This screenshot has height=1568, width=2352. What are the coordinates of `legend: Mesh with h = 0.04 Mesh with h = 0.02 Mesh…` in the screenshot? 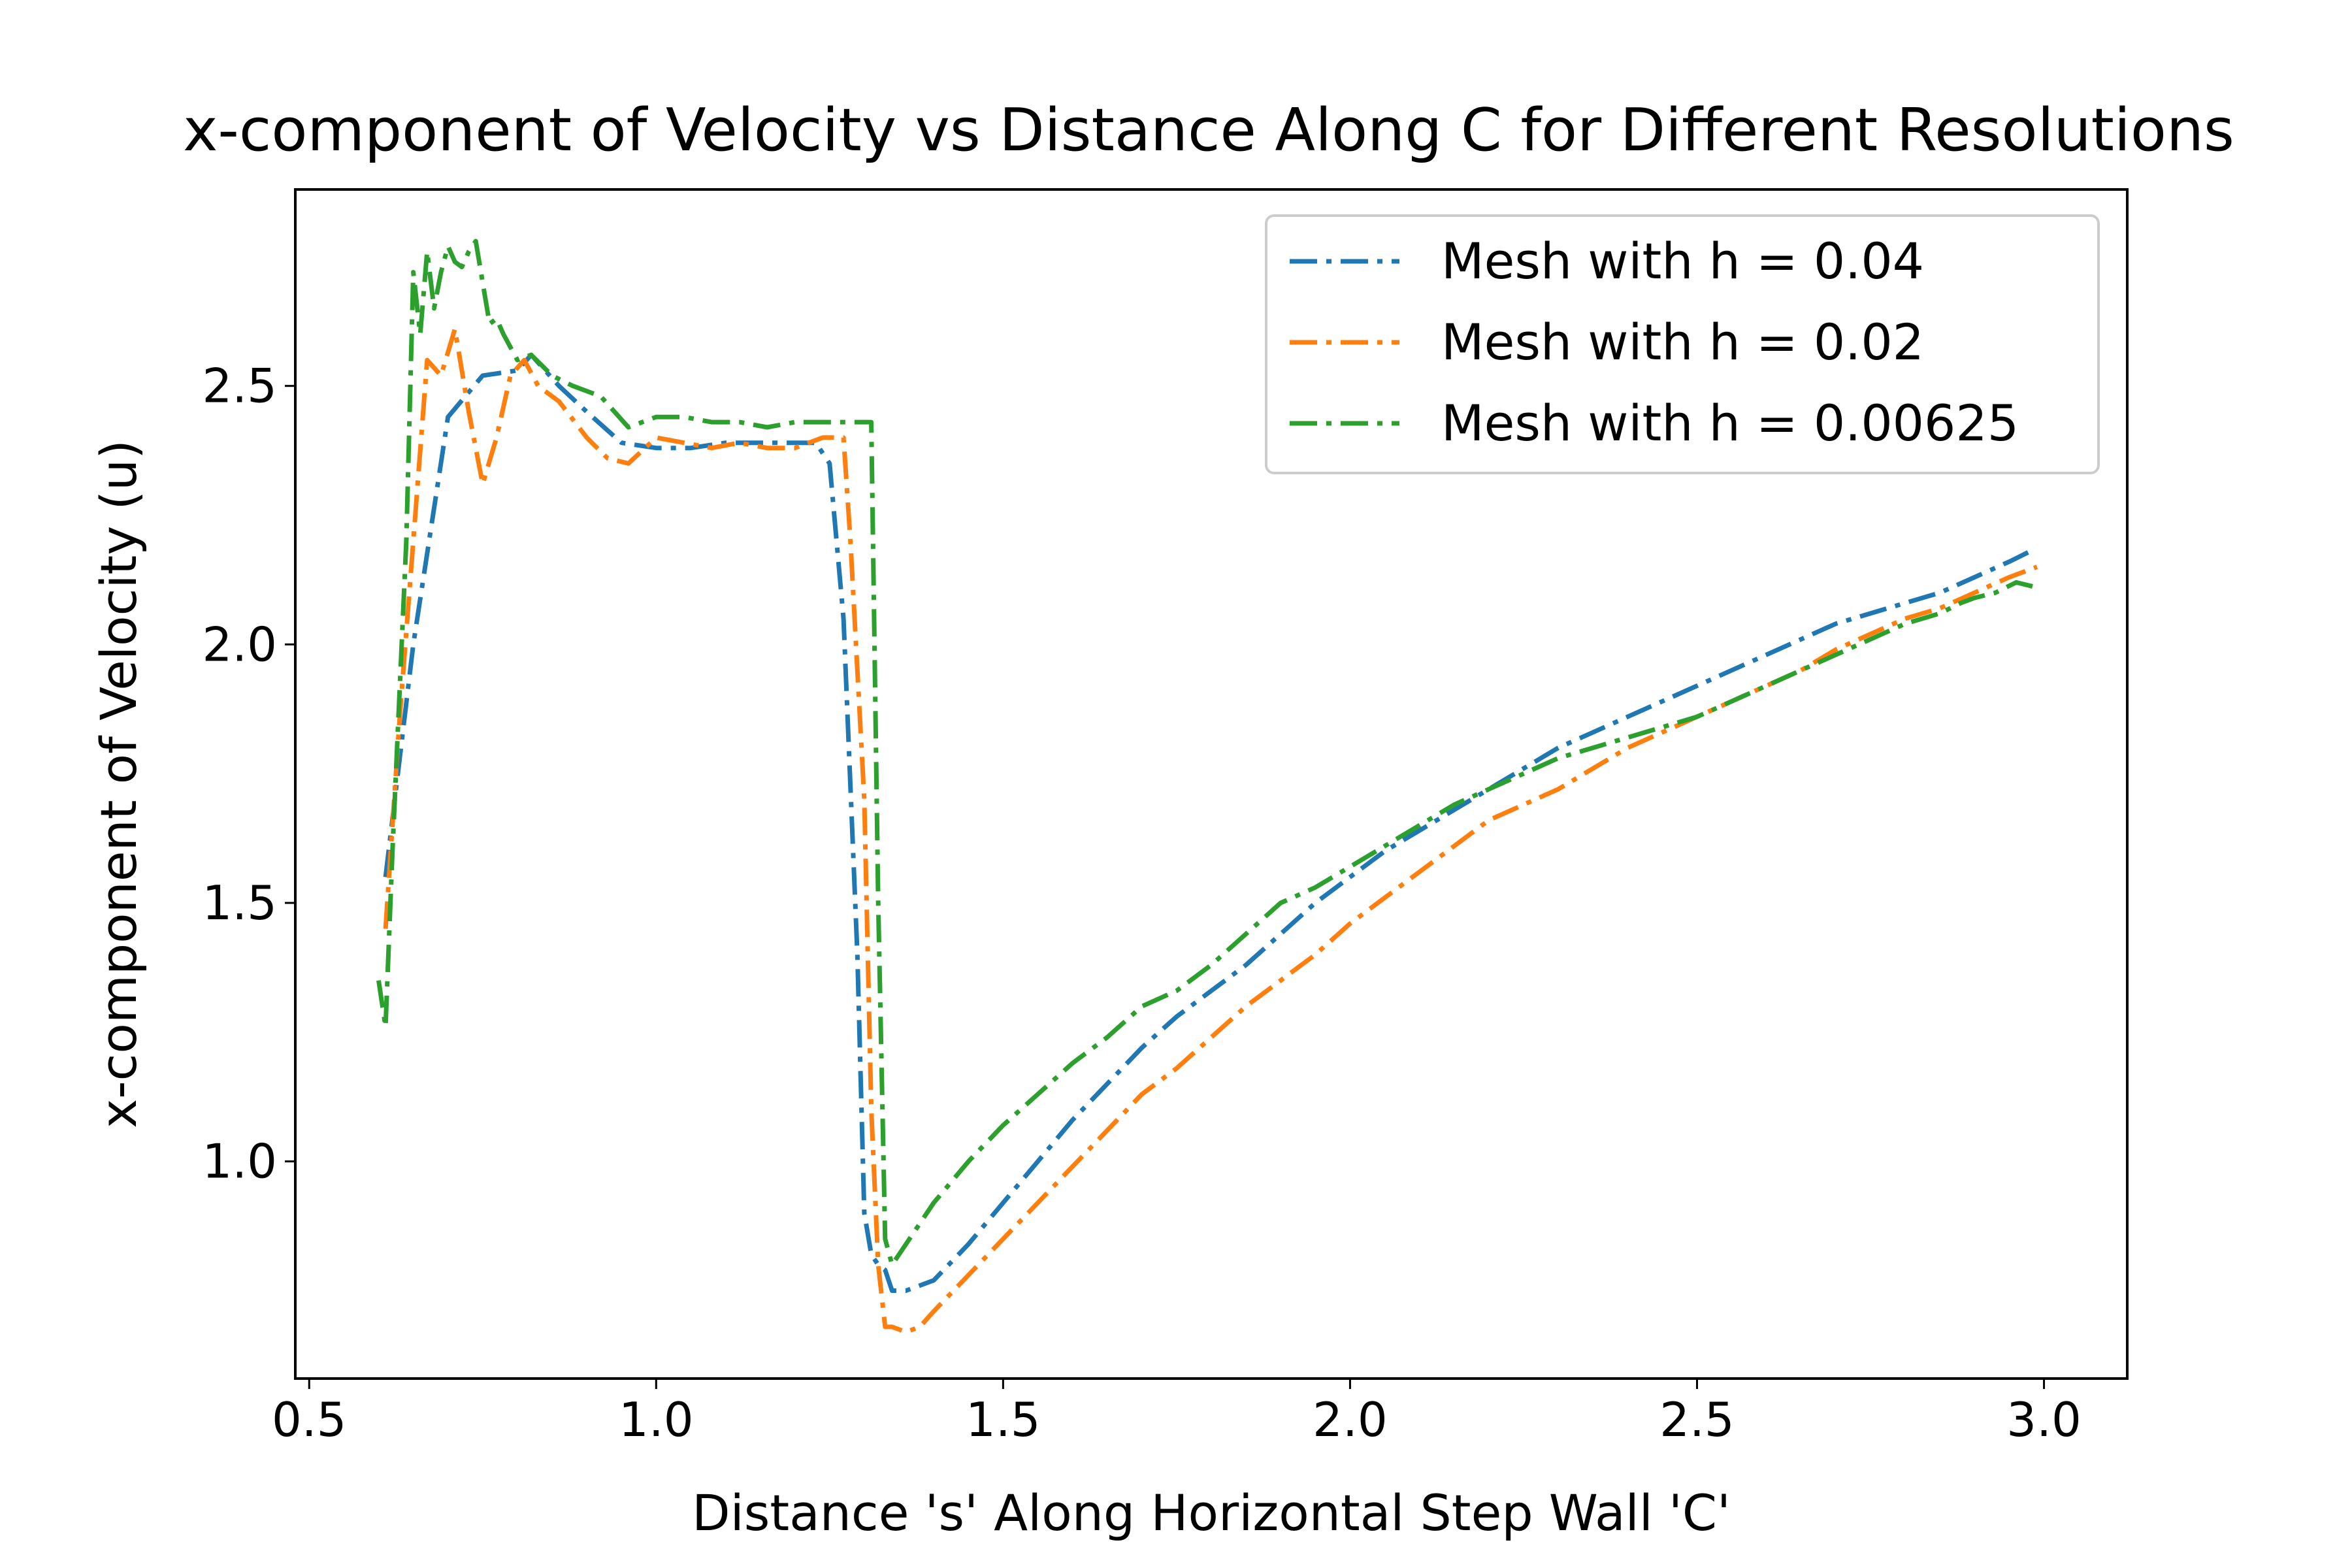 It's located at (1682, 344).